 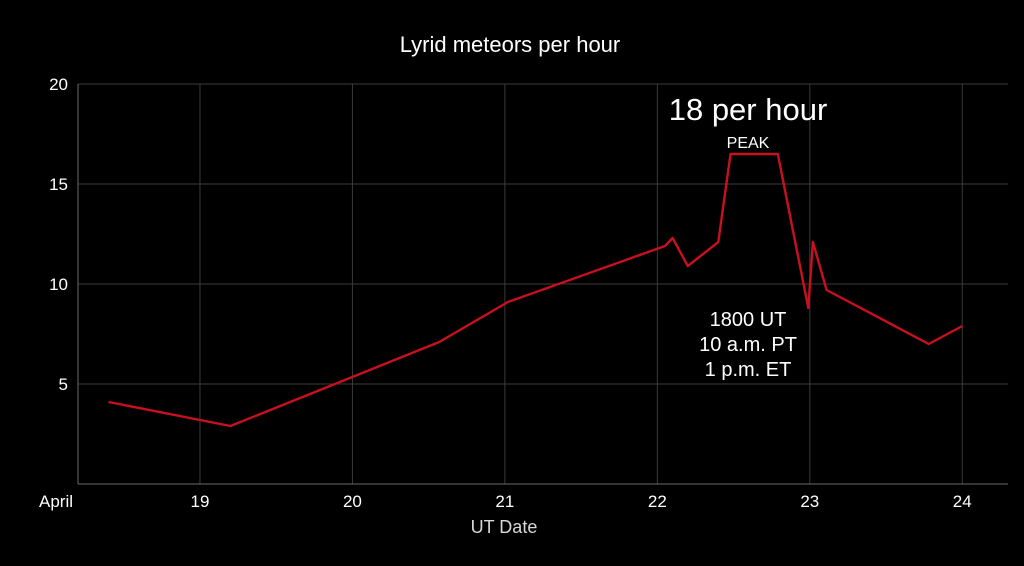 What do you see at coordinates (58, 284) in the screenshot?
I see `y-tick-label: 10` at bounding box center [58, 284].